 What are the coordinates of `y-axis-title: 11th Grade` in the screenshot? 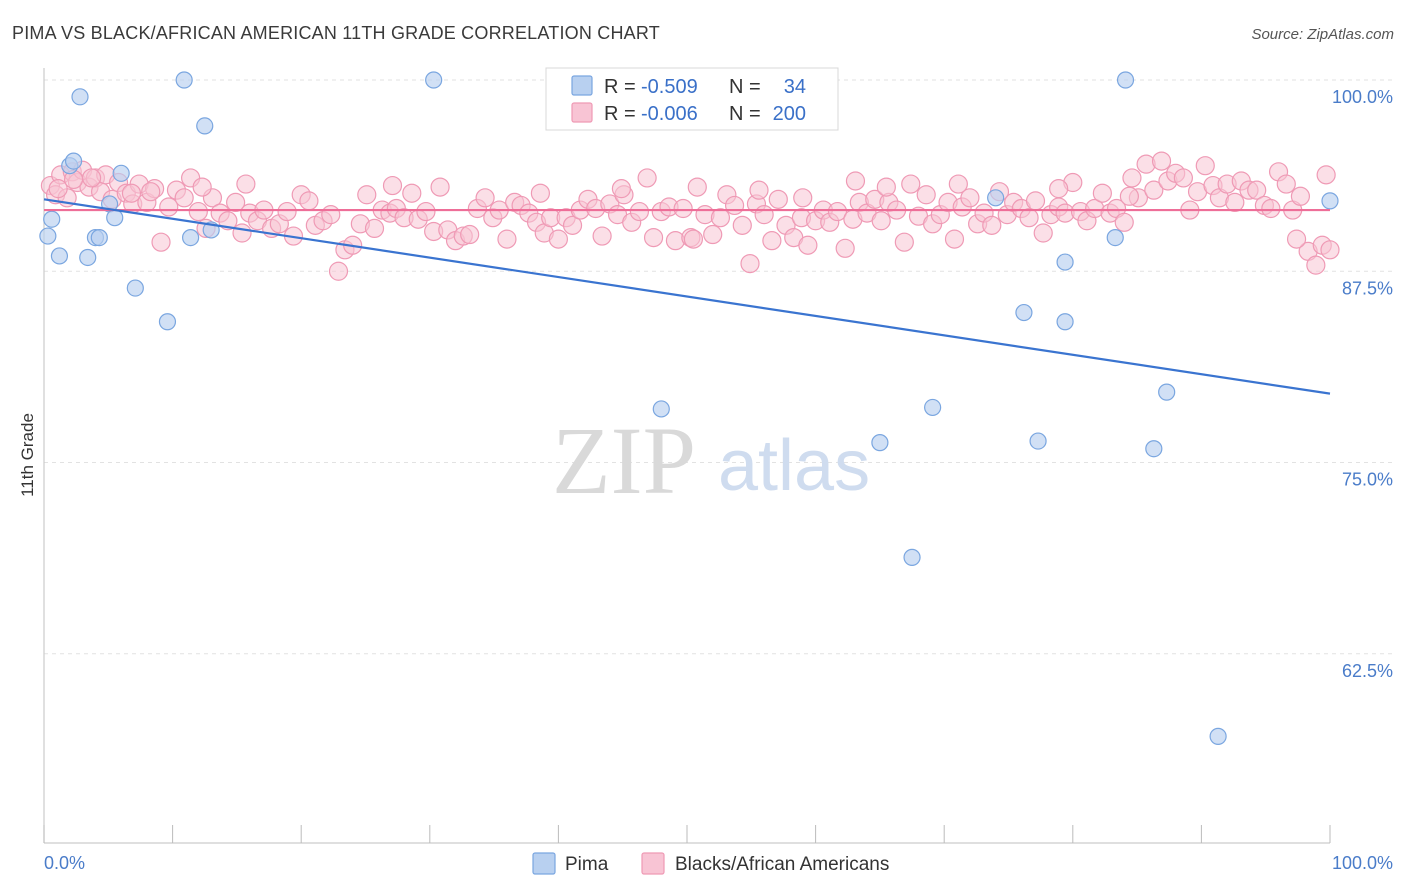 It's located at (27, 455).